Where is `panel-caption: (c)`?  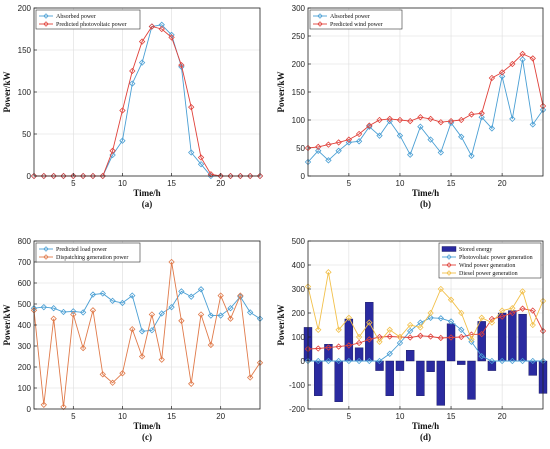 panel-caption: (c) is located at coordinates (147, 437).